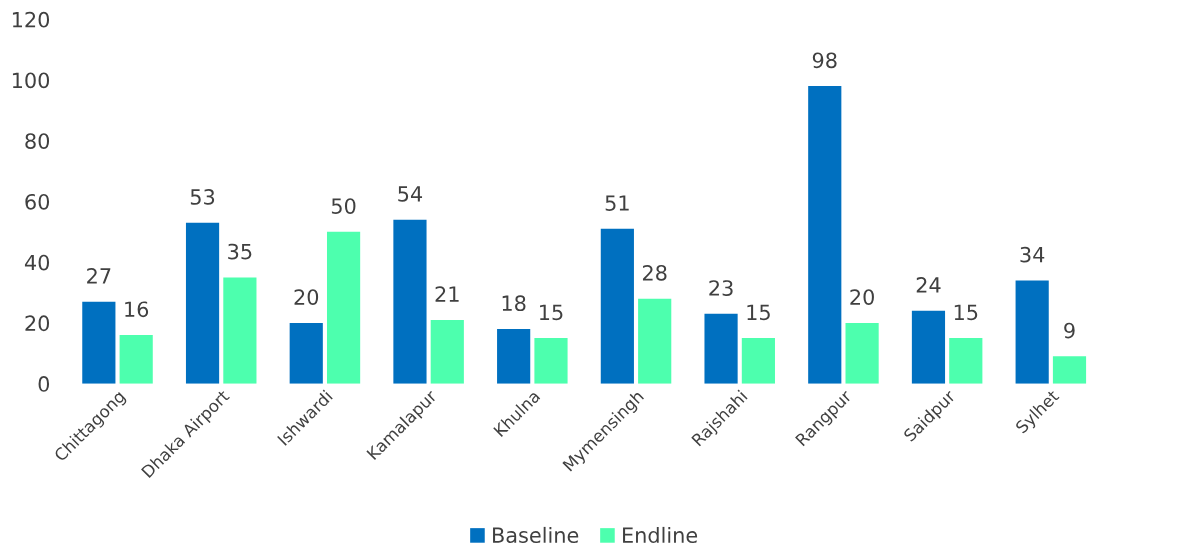 This screenshot has height=552, width=1202. What do you see at coordinates (654, 272) in the screenshot?
I see `data-label: 28` at bounding box center [654, 272].